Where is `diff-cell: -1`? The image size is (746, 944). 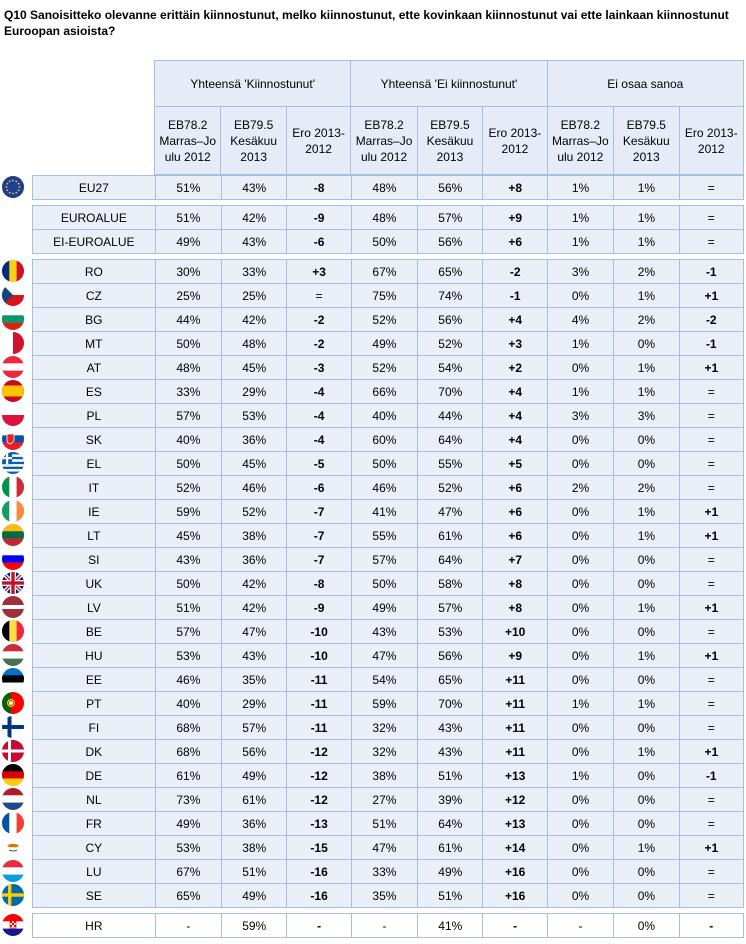 diff-cell: -1 is located at coordinates (711, 343).